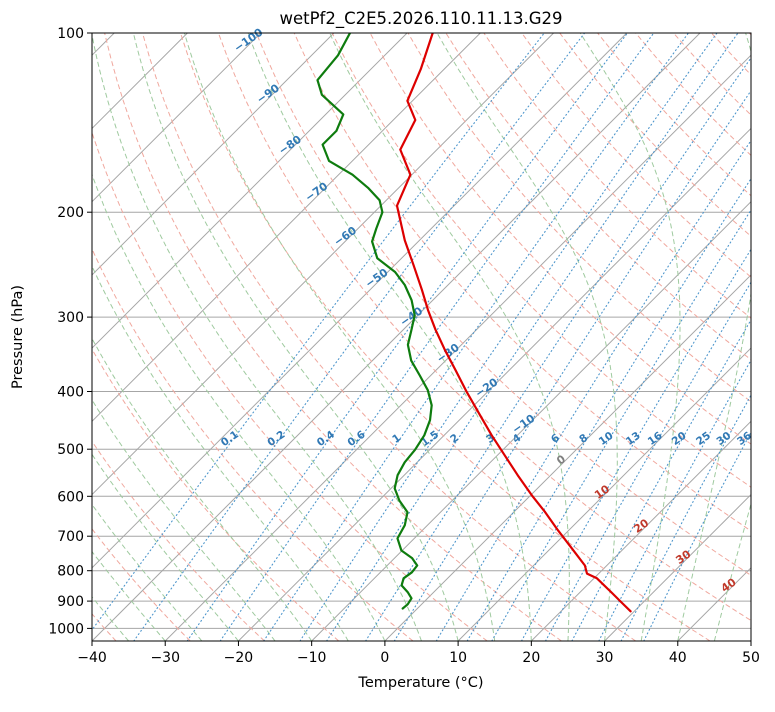 Image resolution: width=775 pixels, height=712 pixels. Describe the element at coordinates (531, 658) in the screenshot. I see `x-tick-label: 20` at that location.